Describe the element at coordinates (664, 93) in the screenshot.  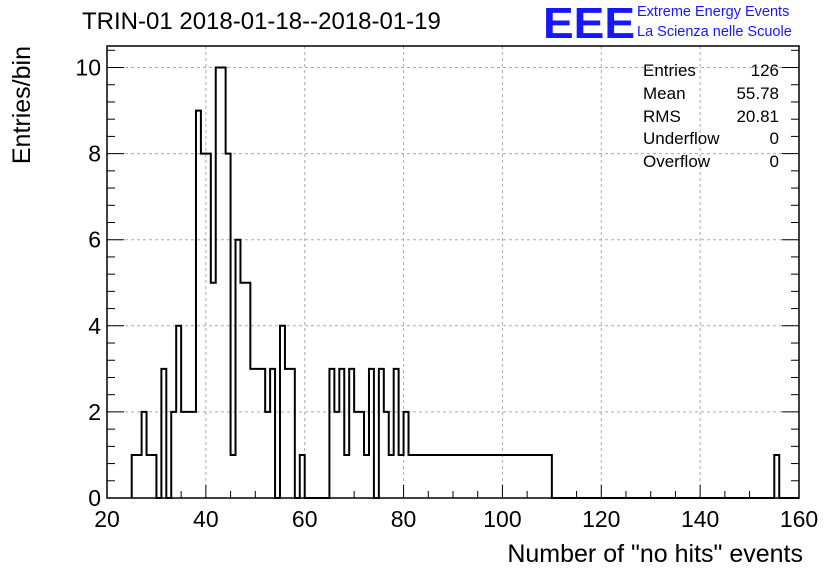
I see `stats-label: Mean` at that location.